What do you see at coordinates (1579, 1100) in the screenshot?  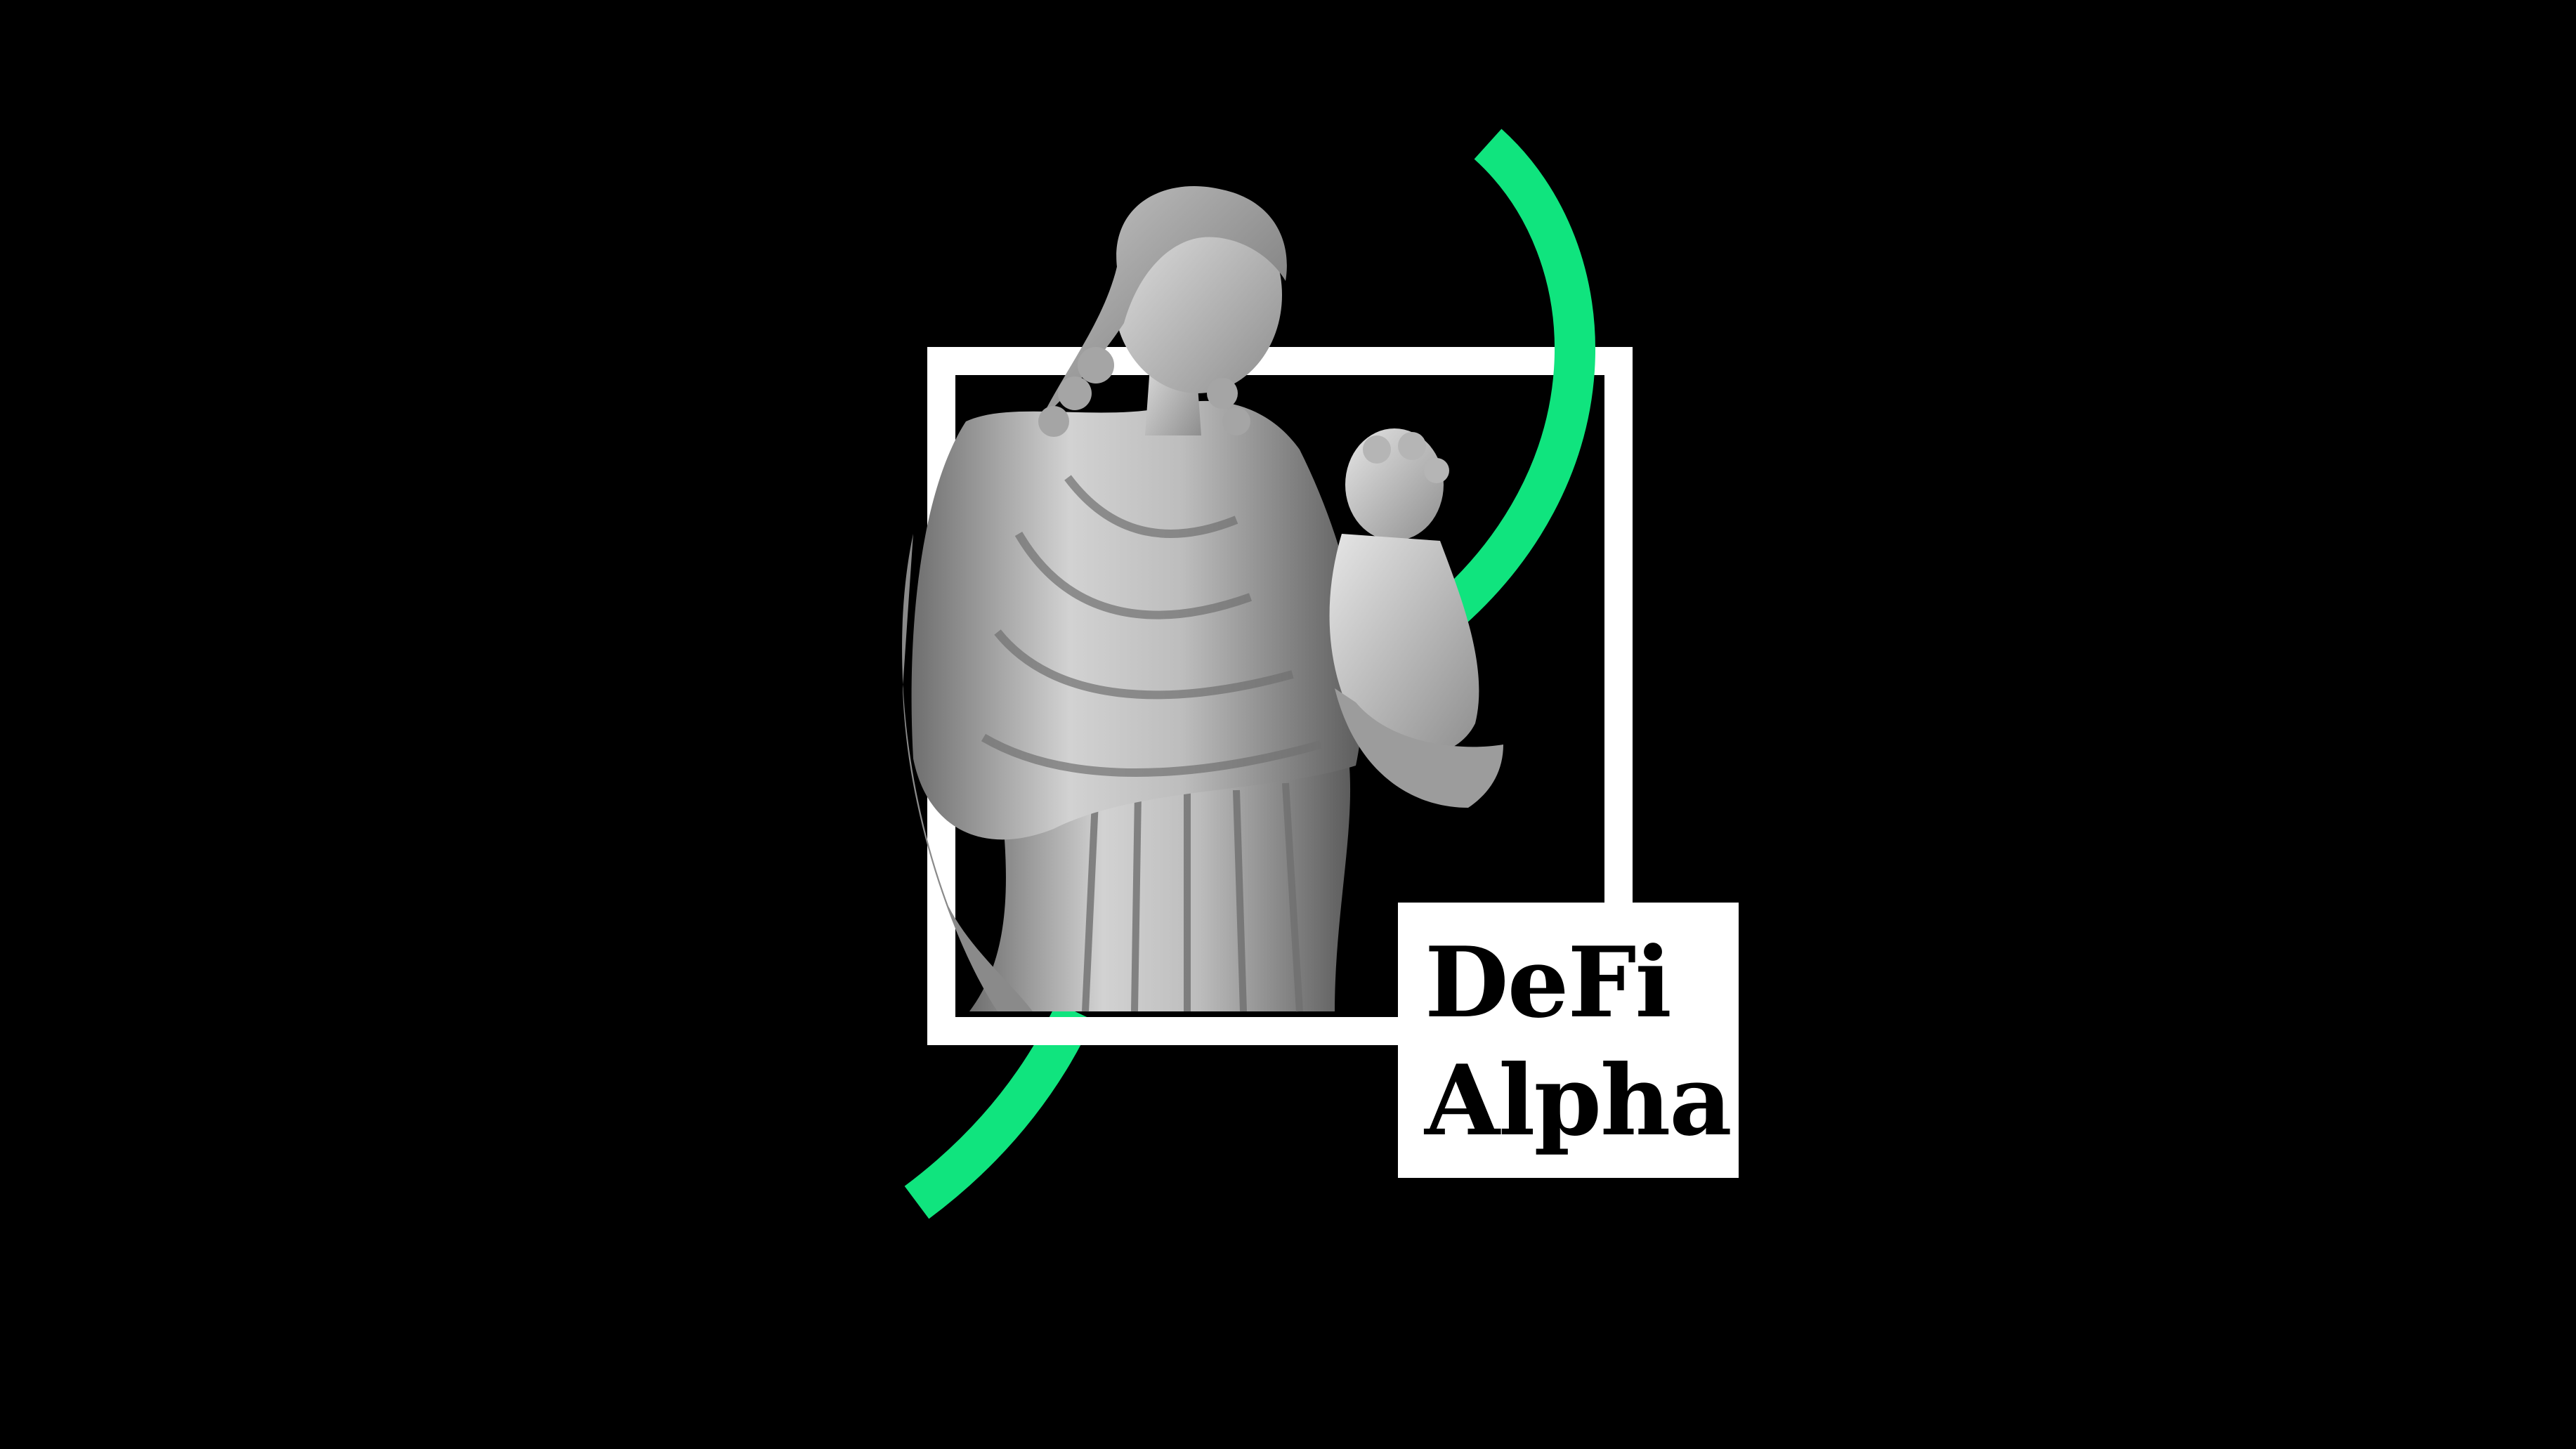 I see `title-line-2: Alpha` at bounding box center [1579, 1100].